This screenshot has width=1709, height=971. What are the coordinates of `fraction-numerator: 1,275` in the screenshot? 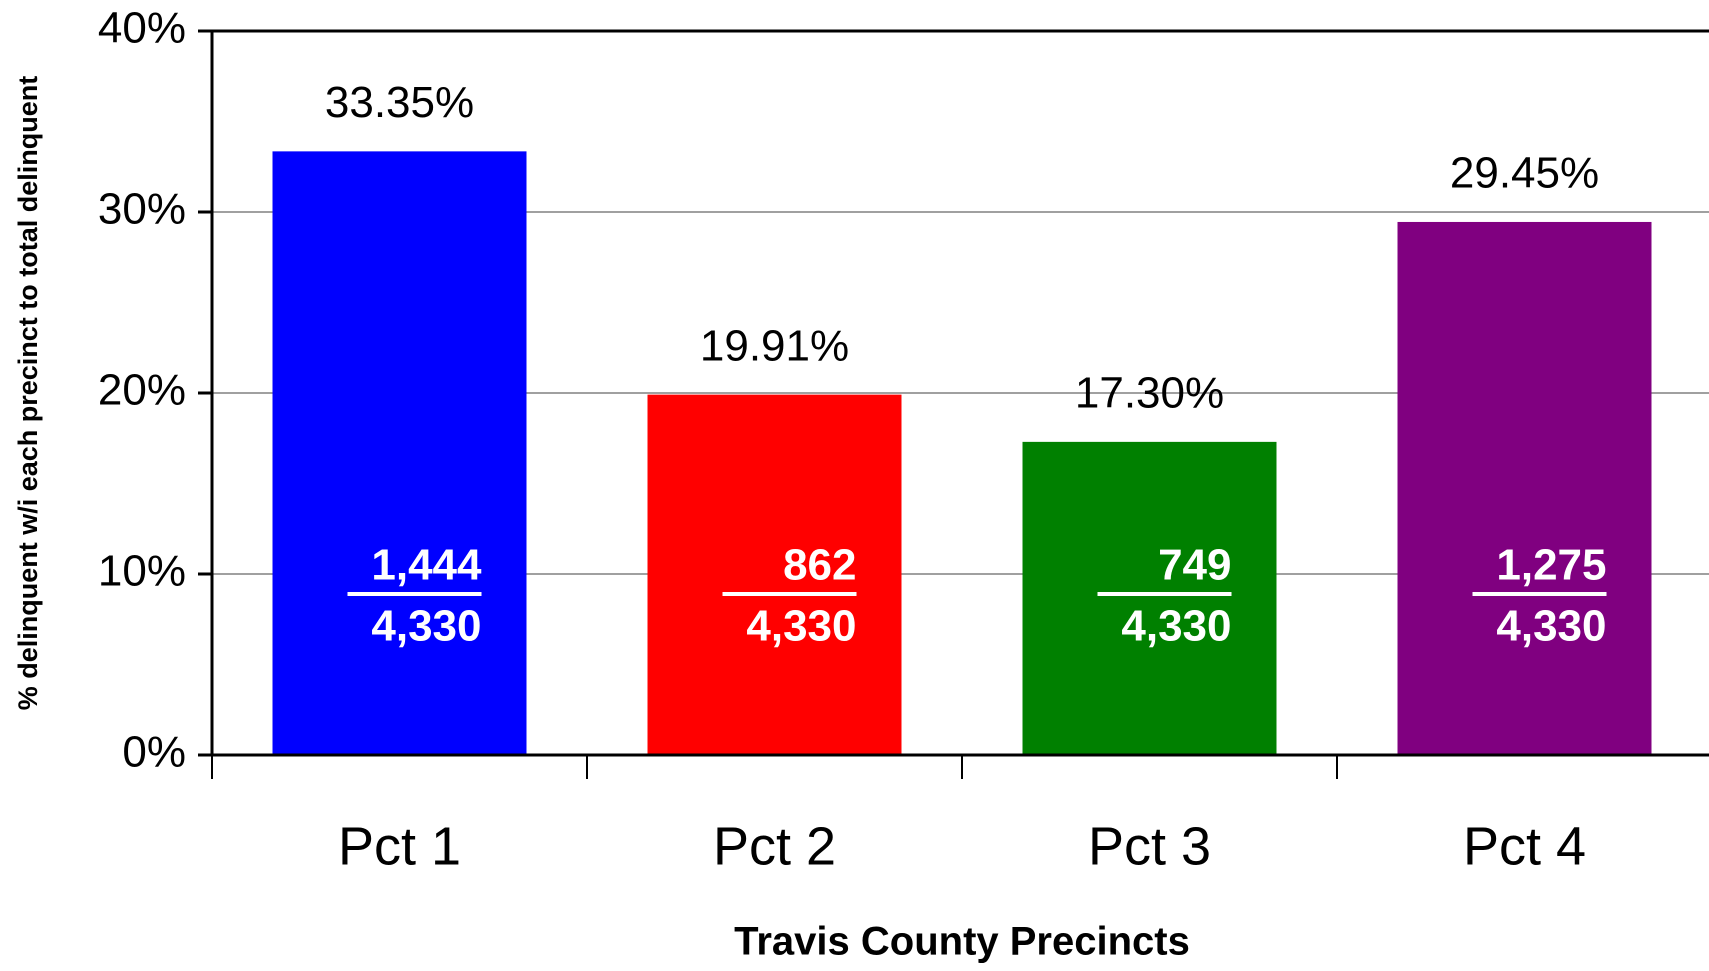 It's located at (1551, 565).